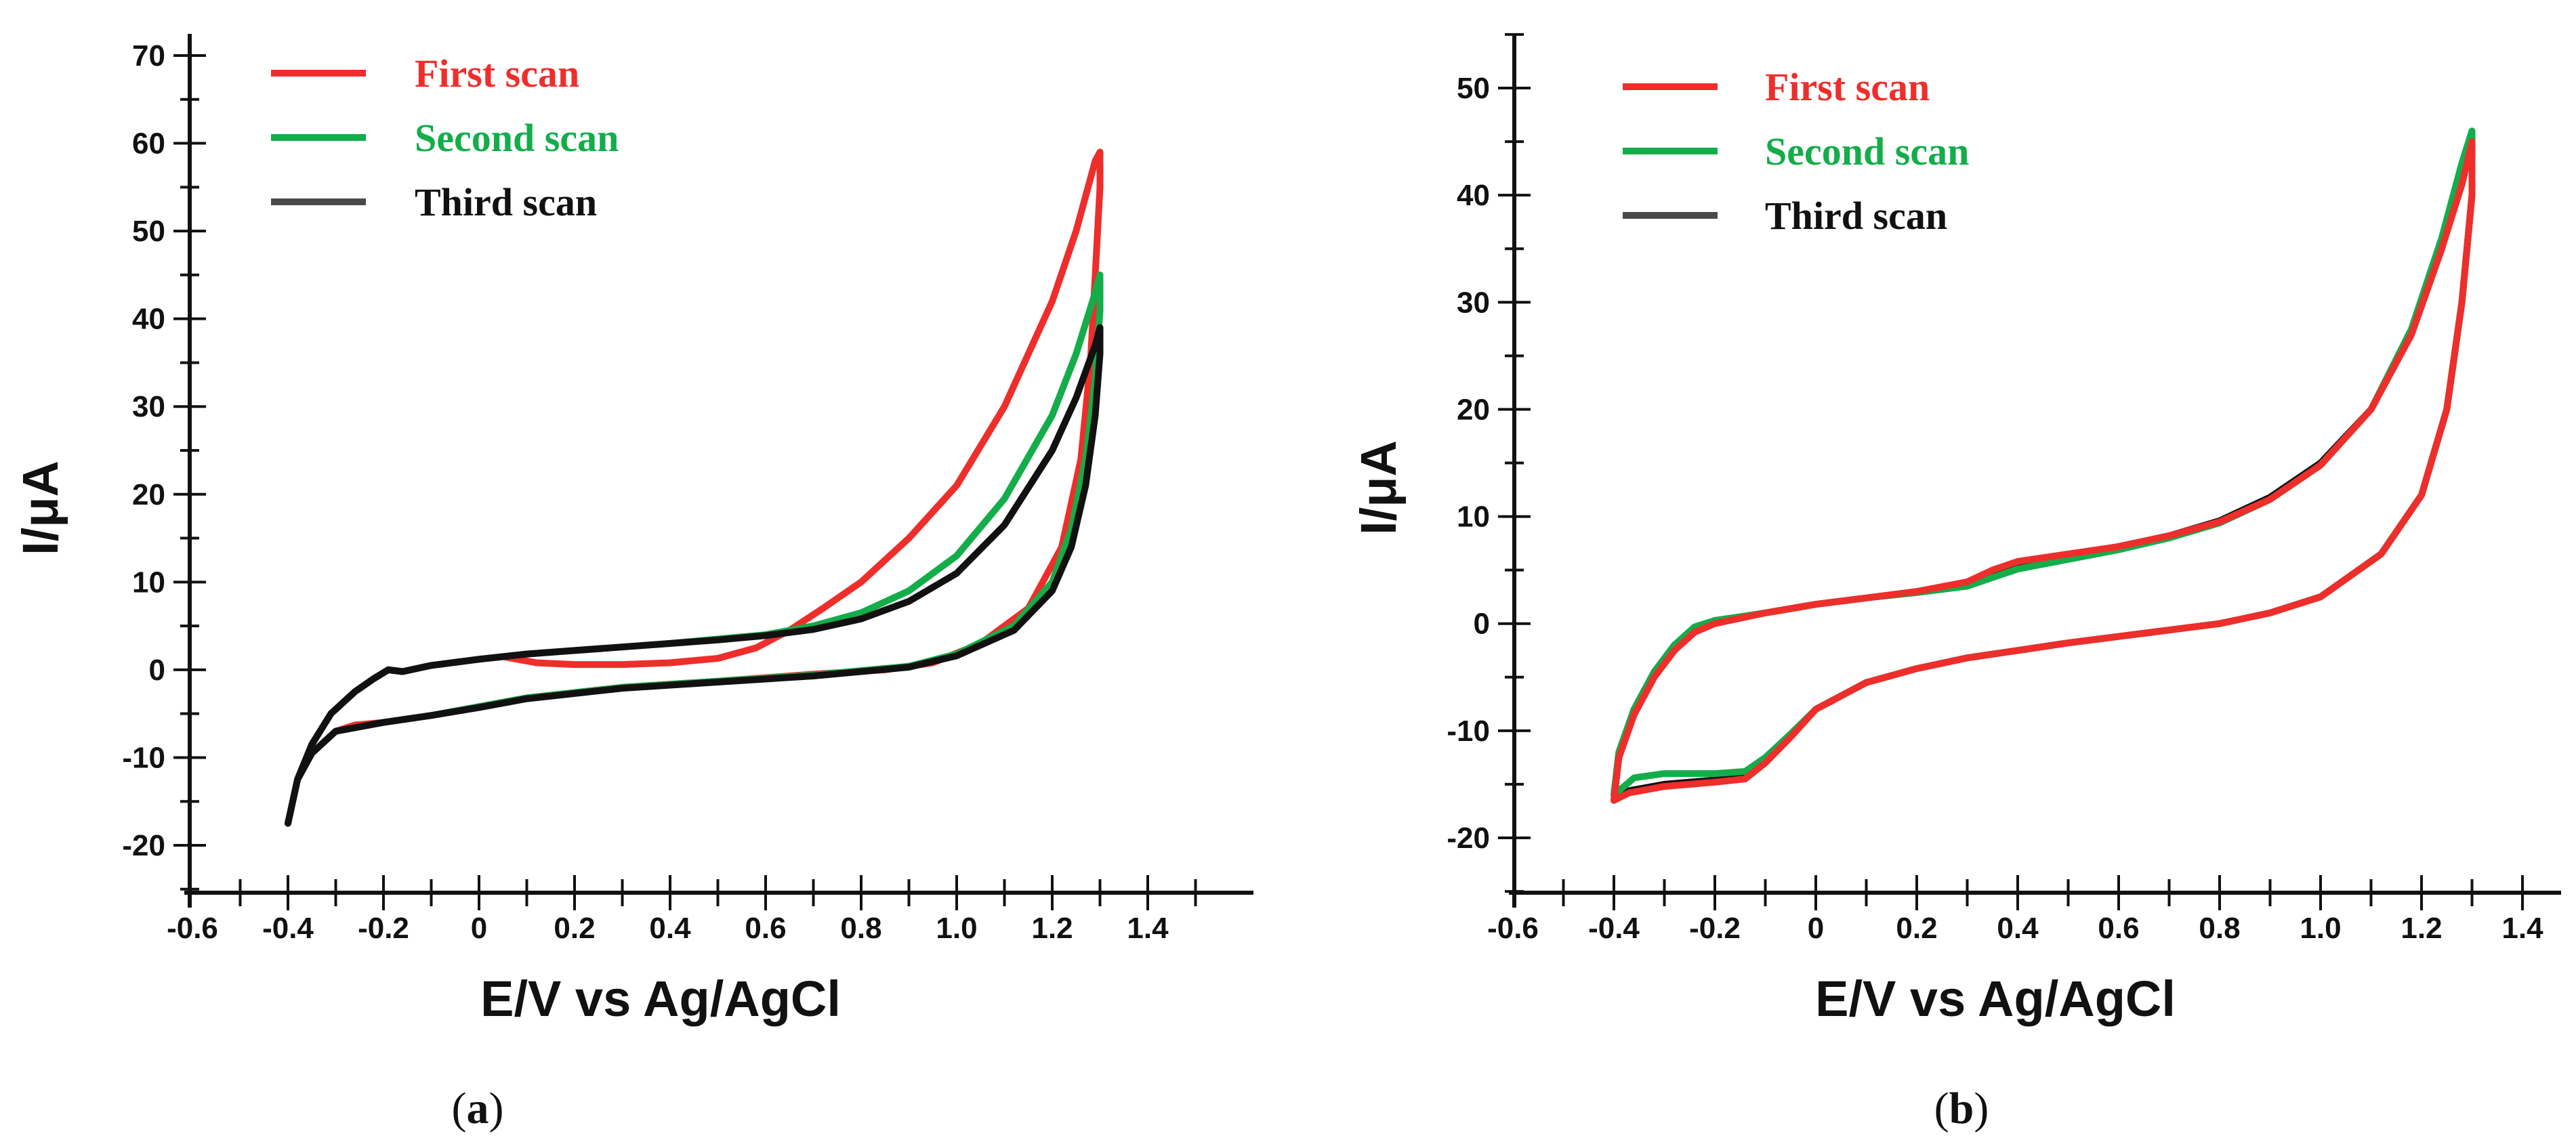 This screenshot has width=2576, height=1144. Describe the element at coordinates (40, 508) in the screenshot. I see `y-axis-title-a: I/μA` at that location.